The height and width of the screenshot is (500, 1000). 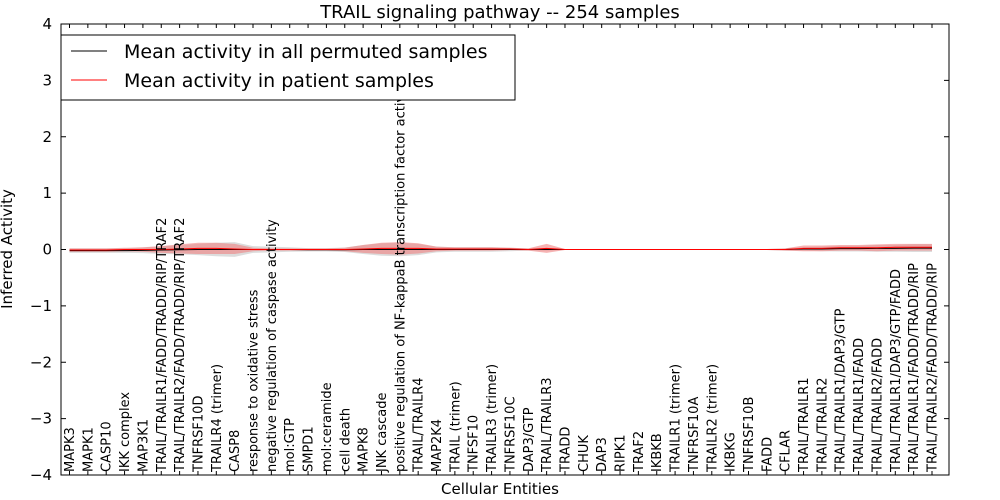 What do you see at coordinates (510, 434) in the screenshot?
I see `x-category-label: TNFRSF10C` at bounding box center [510, 434].